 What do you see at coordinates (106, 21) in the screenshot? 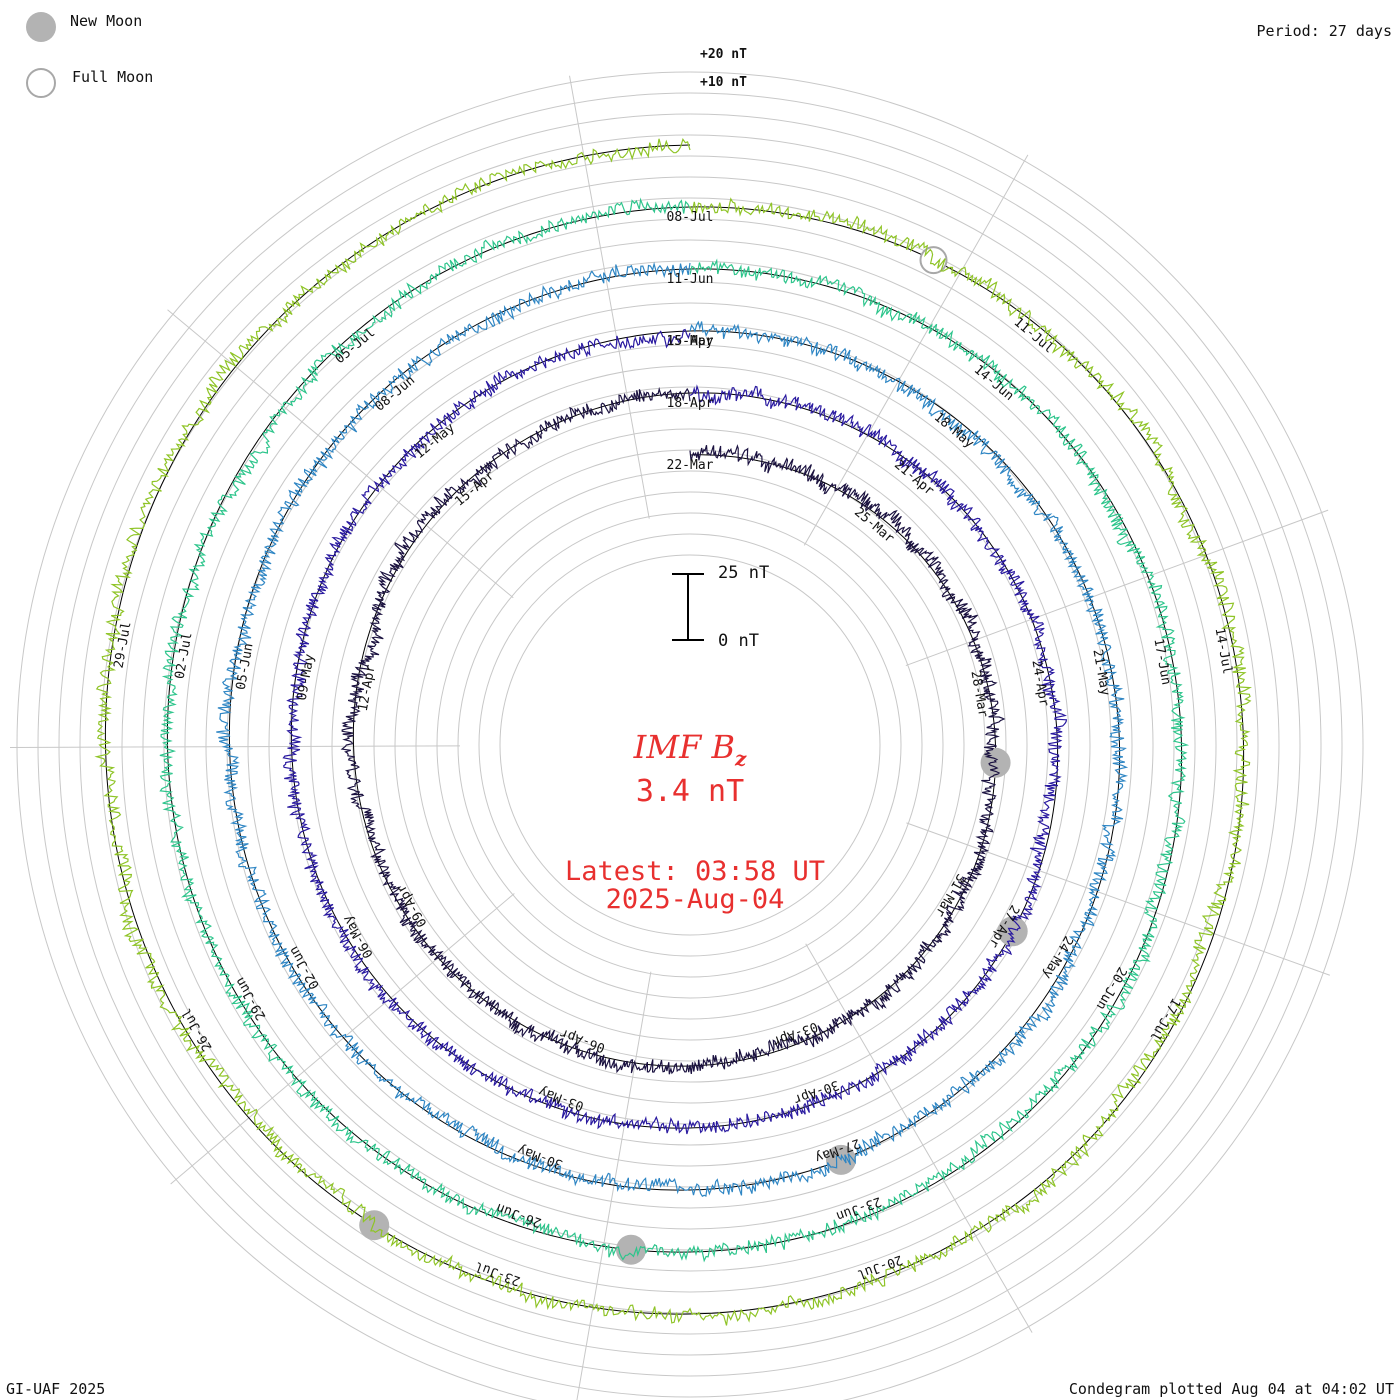
I see `new-moon-label: New Moon` at bounding box center [106, 21].